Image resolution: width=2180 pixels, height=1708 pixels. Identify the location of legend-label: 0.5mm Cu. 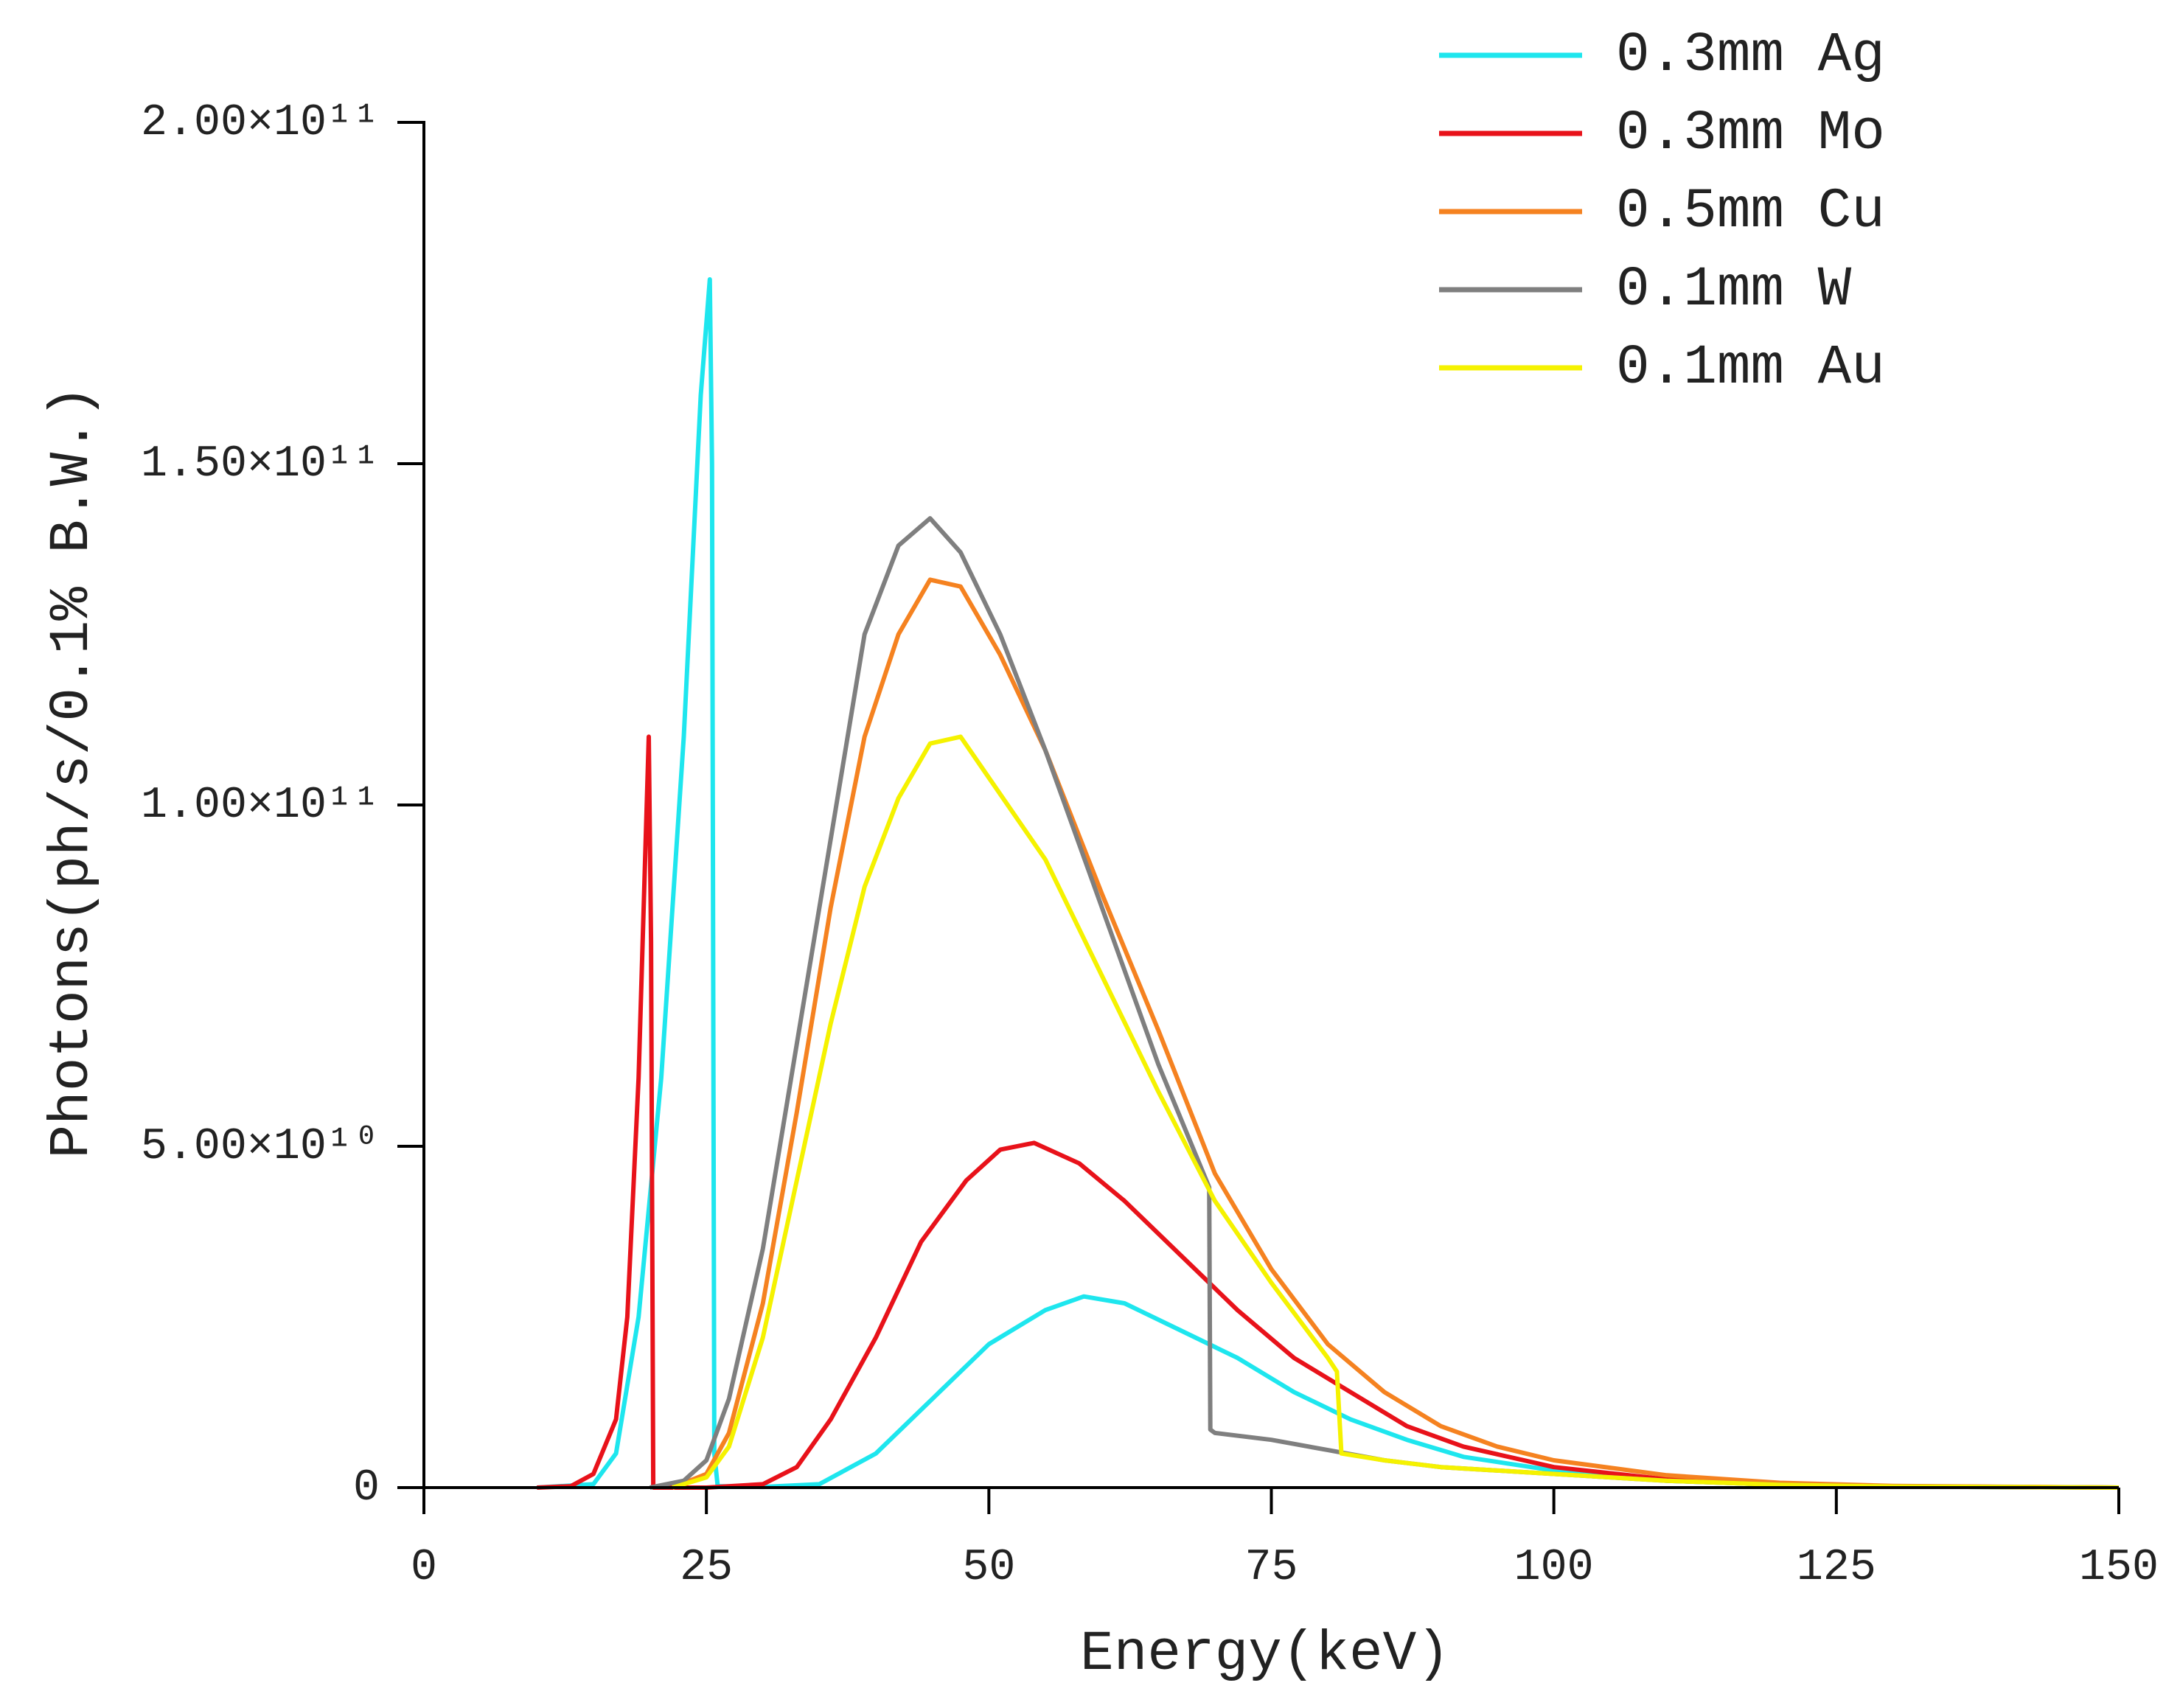
(1750, 211).